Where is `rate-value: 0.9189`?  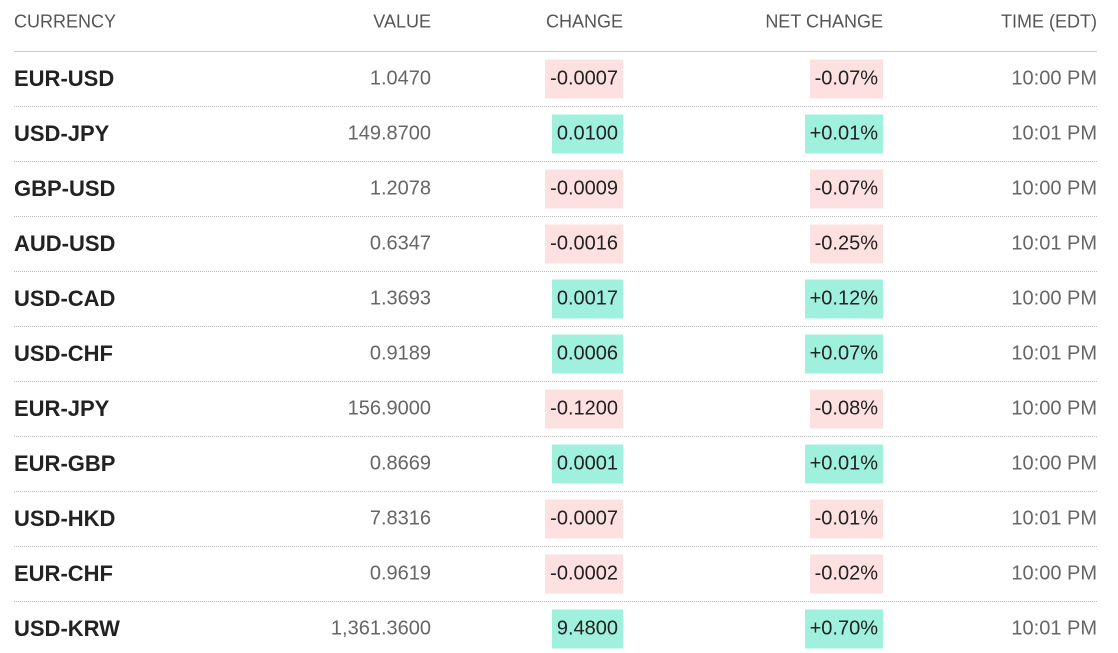 rate-value: 0.9189 is located at coordinates (400, 353).